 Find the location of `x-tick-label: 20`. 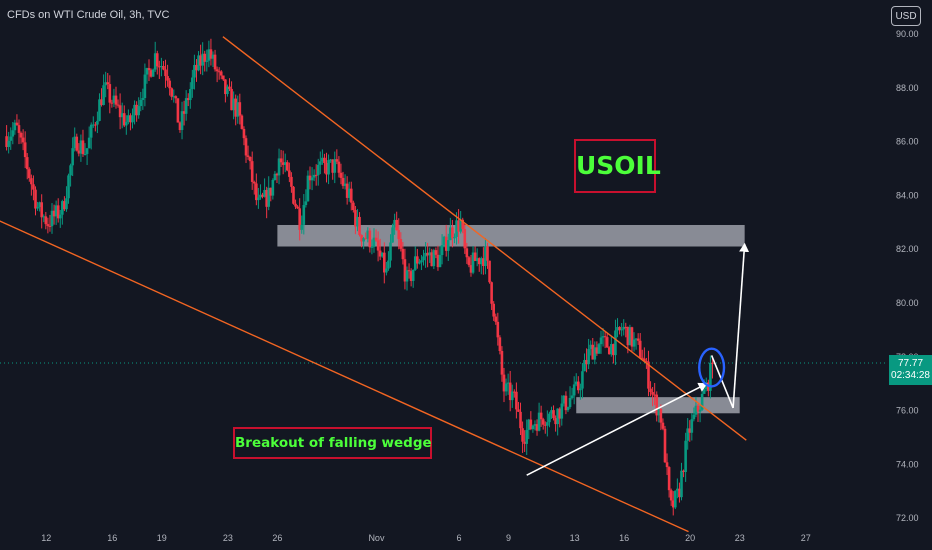

x-tick-label: 20 is located at coordinates (690, 538).